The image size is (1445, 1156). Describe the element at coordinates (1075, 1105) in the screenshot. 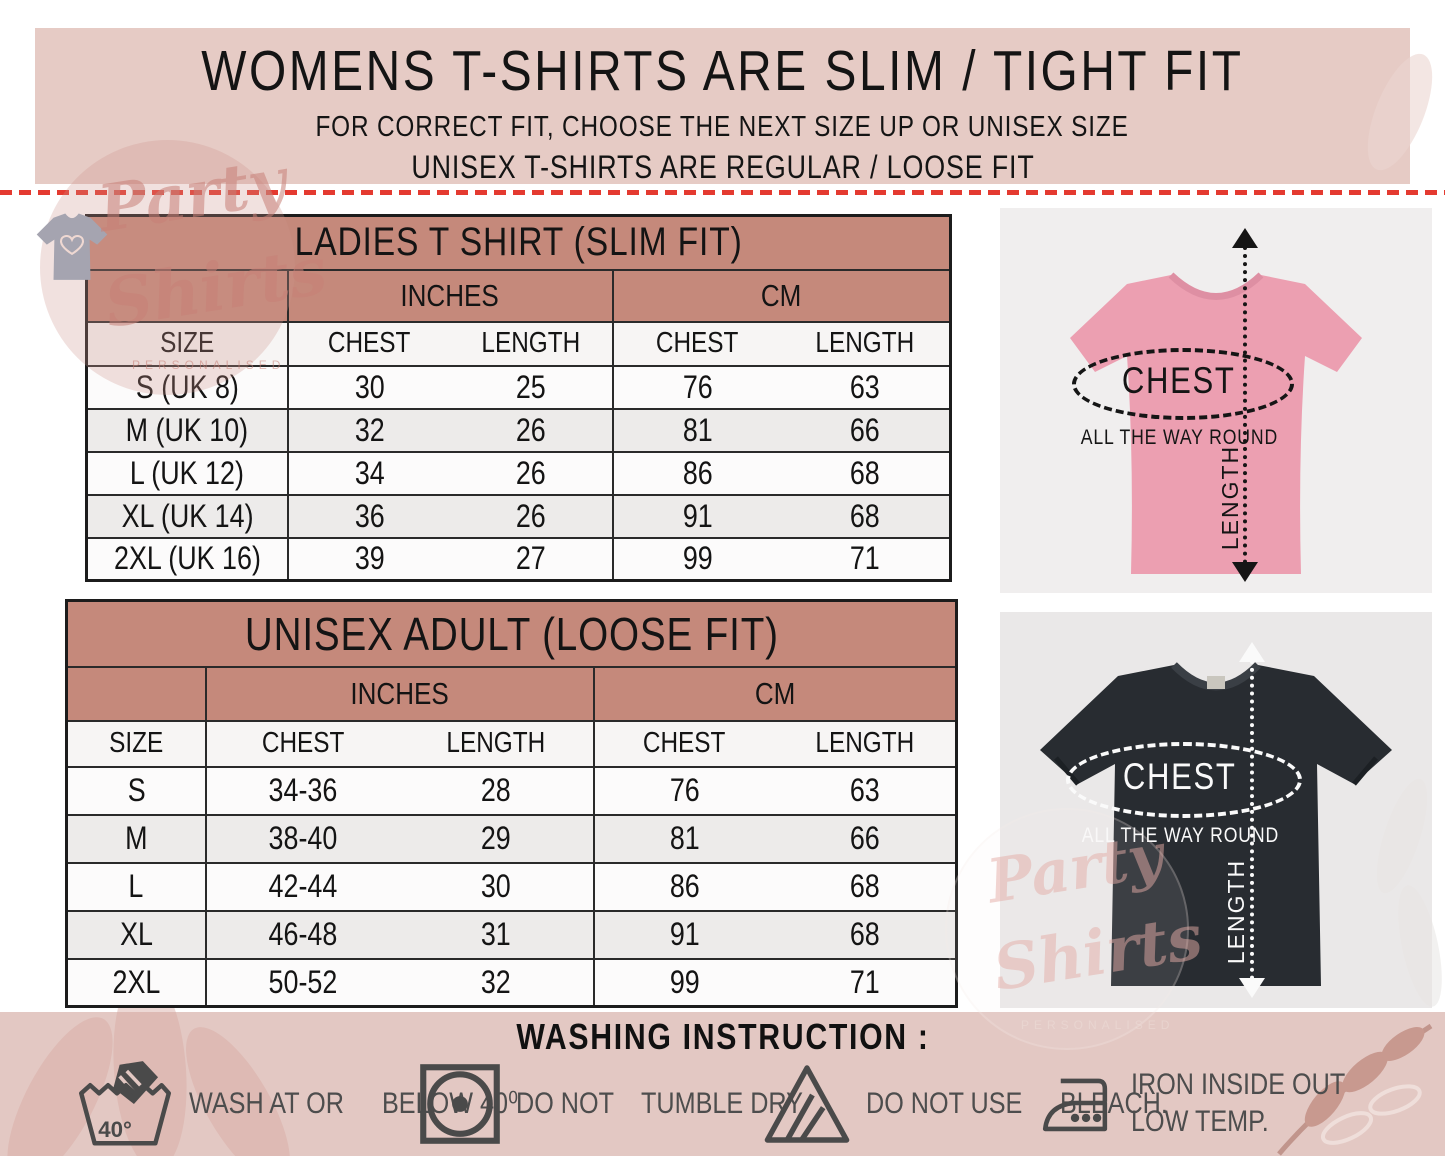

I see `iron-low-icon` at that location.